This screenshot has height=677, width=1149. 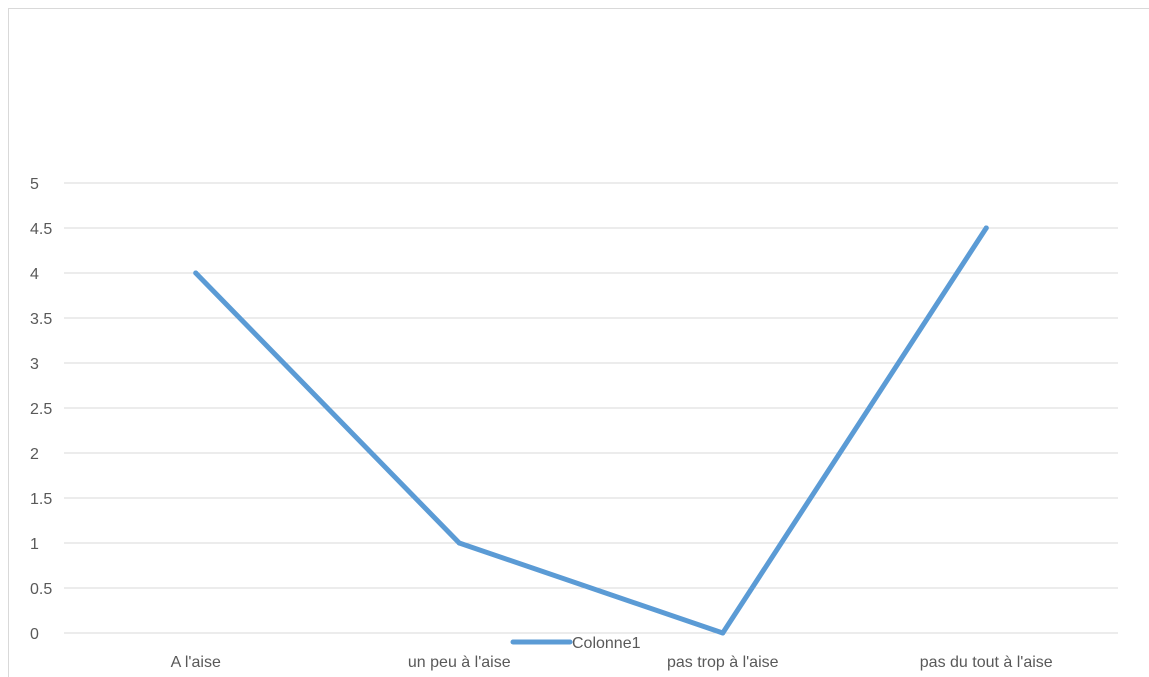 What do you see at coordinates (41, 229) in the screenshot?
I see `y-tick-label: 4.5` at bounding box center [41, 229].